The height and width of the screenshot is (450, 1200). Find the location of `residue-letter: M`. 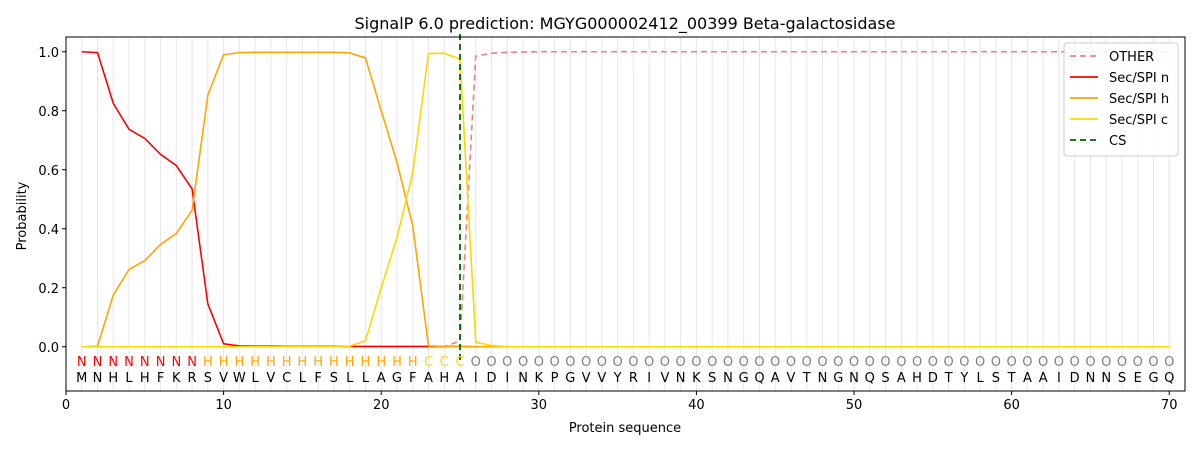

residue-letter: M is located at coordinates (81, 378).